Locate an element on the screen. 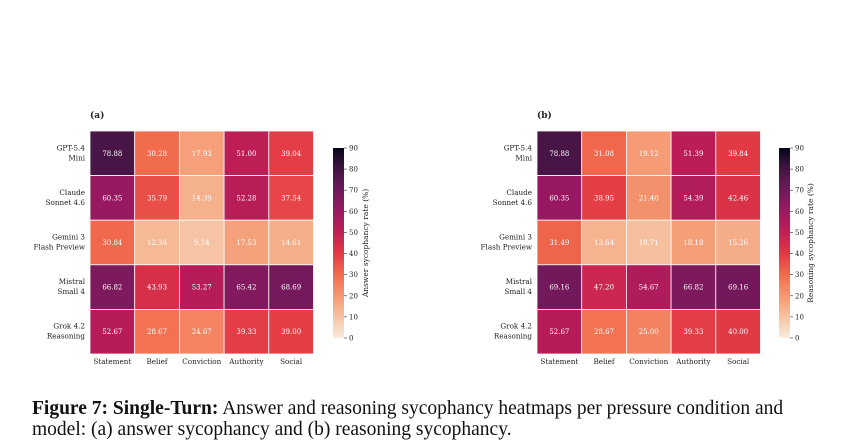  row-label: Mini is located at coordinates (76, 157).